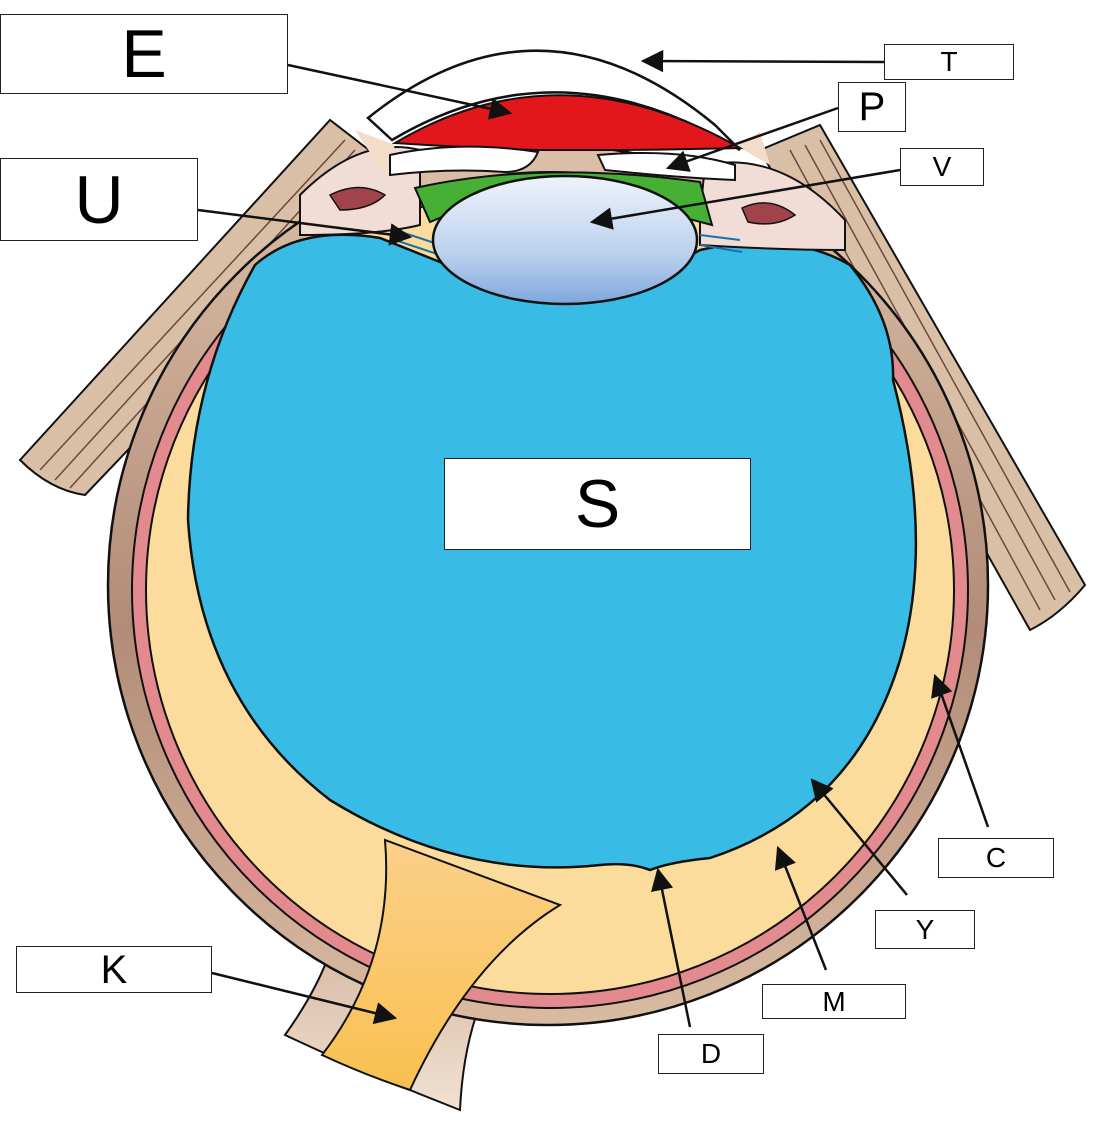 Image resolution: width=1100 pixels, height=1125 pixels. What do you see at coordinates (565, 240) in the screenshot?
I see `lens` at bounding box center [565, 240].